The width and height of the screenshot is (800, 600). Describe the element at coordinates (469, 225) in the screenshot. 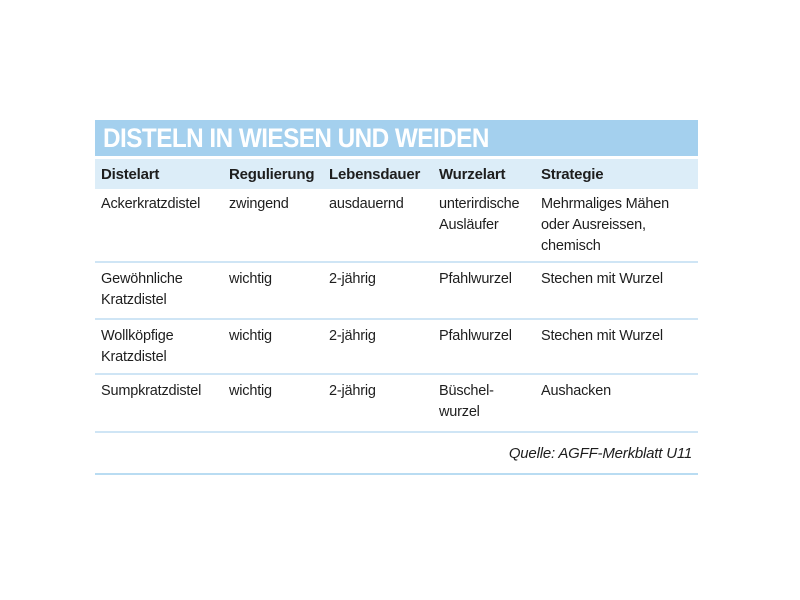

I see `cell-line: Ausläufer` at that location.